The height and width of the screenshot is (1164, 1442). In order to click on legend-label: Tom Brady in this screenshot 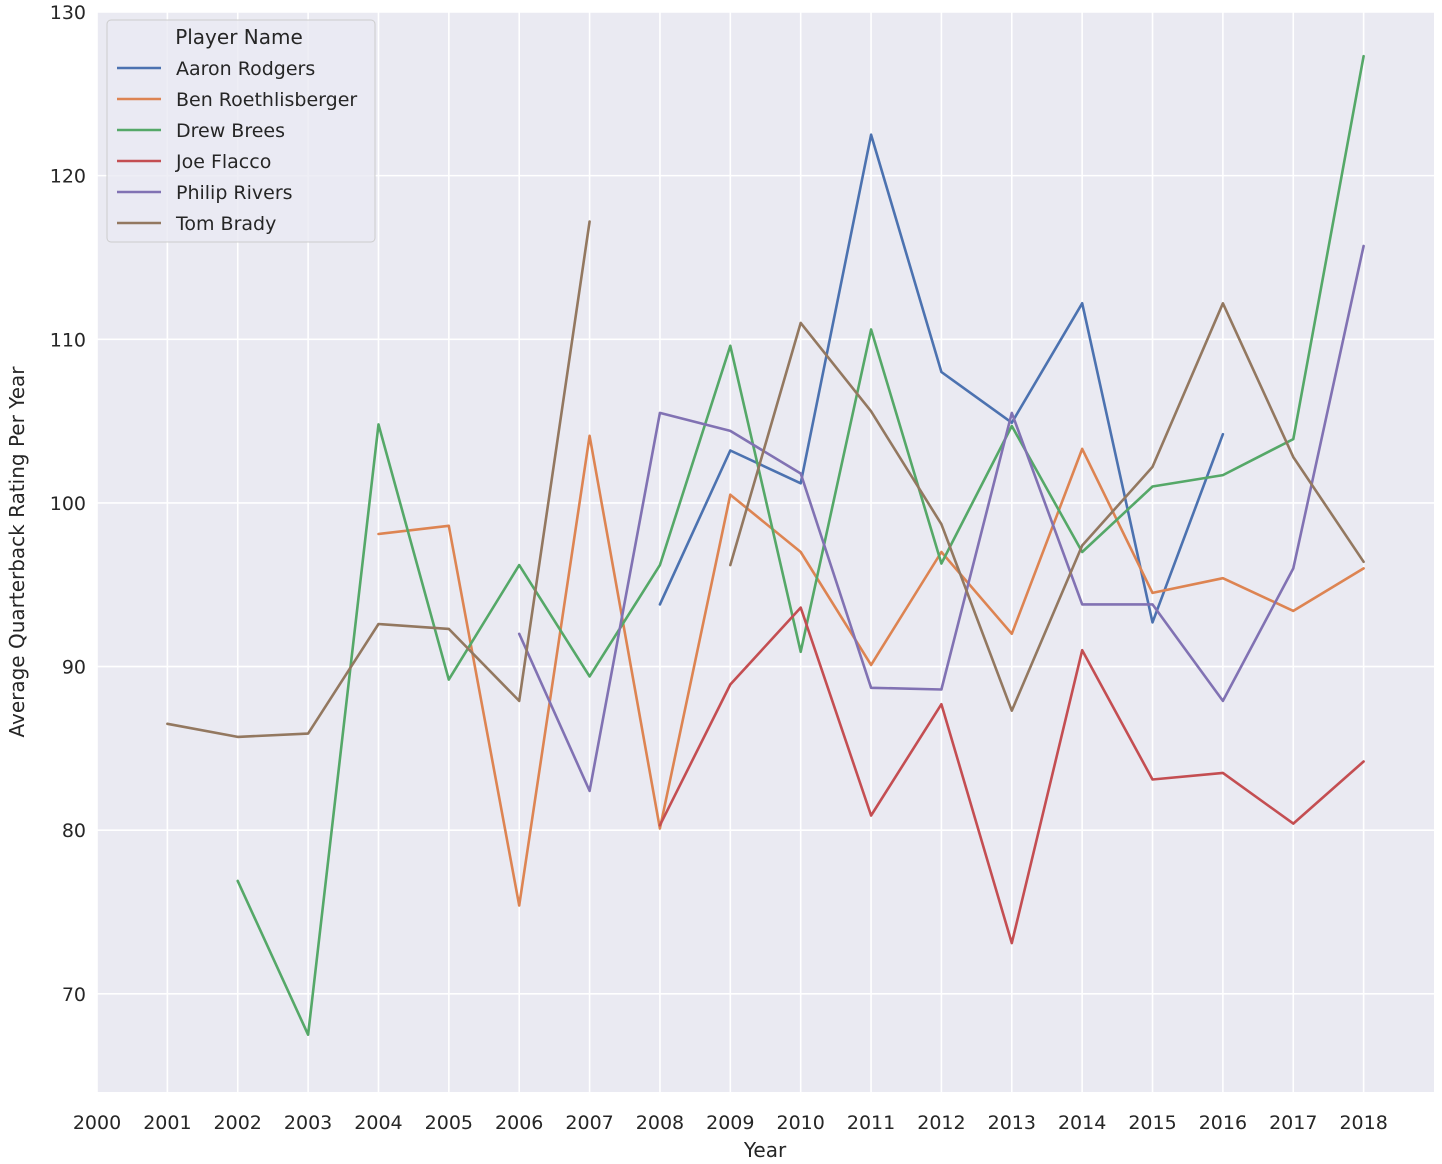, I will do `click(225, 224)`.